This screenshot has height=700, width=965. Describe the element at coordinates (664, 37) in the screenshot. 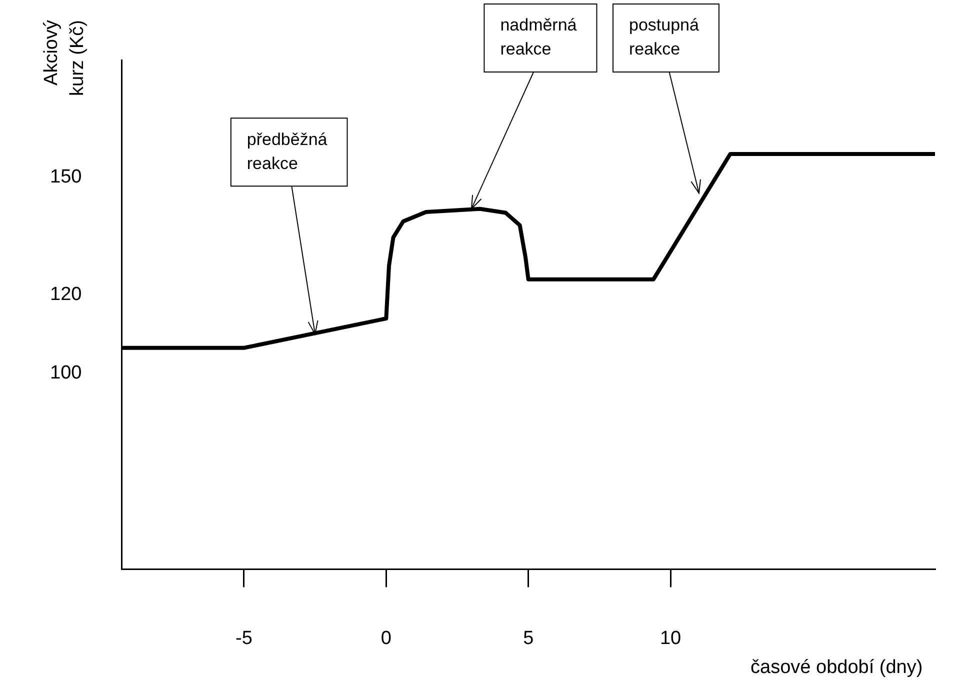

I see `annotation: postupná reakce` at that location.